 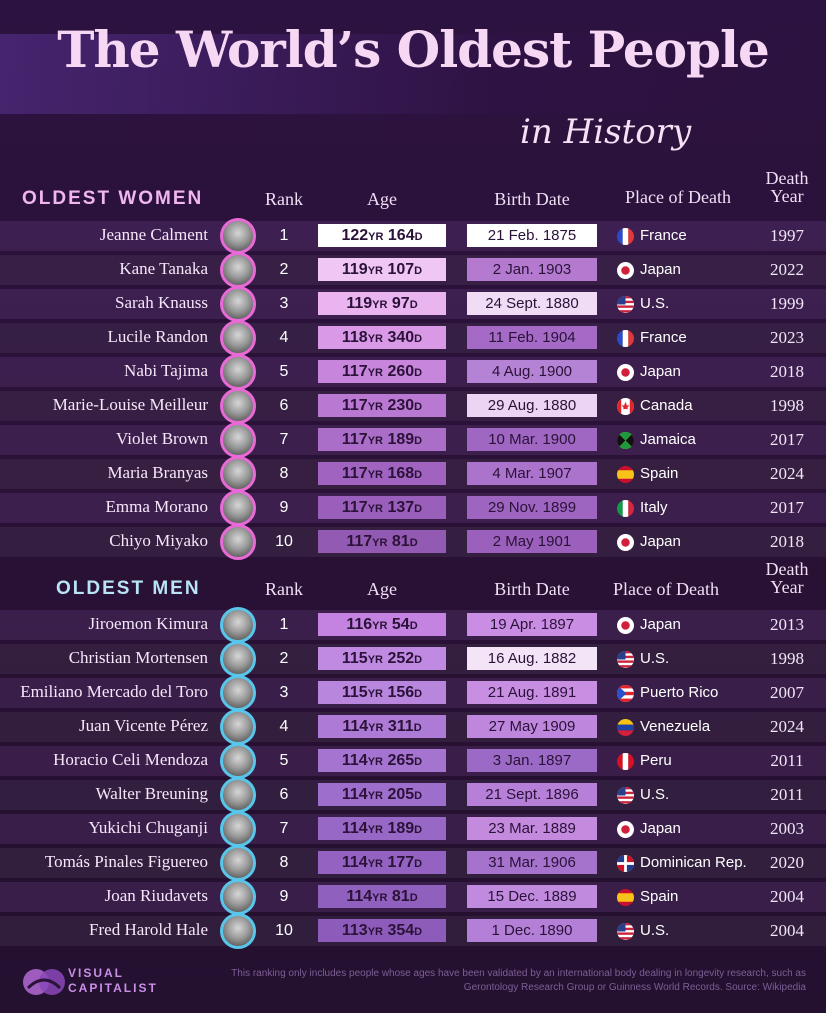 I want to click on rank-value: 10, so click(x=284, y=541).